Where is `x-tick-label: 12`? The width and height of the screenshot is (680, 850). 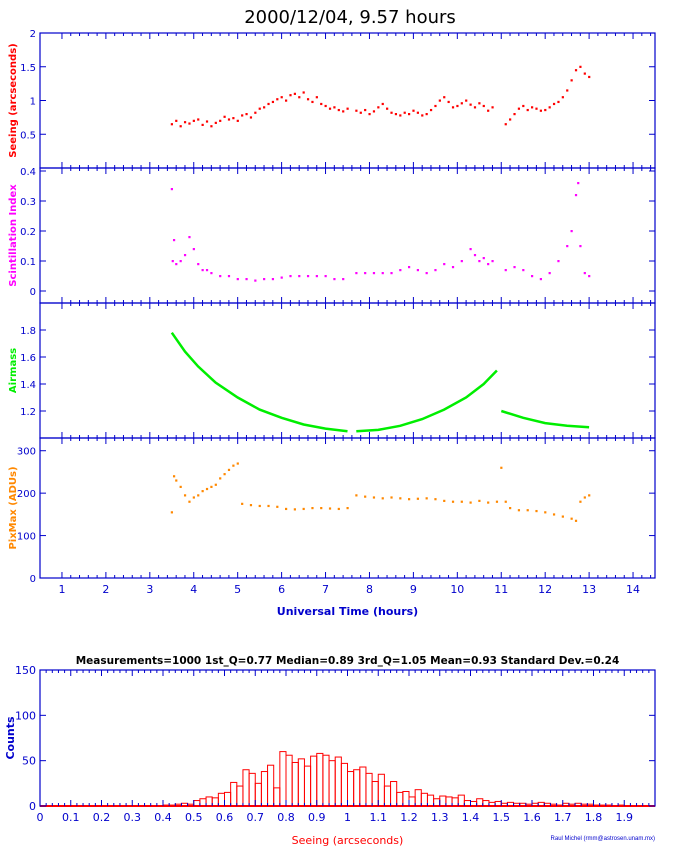
x-tick-label: 12 is located at coordinates (545, 589).